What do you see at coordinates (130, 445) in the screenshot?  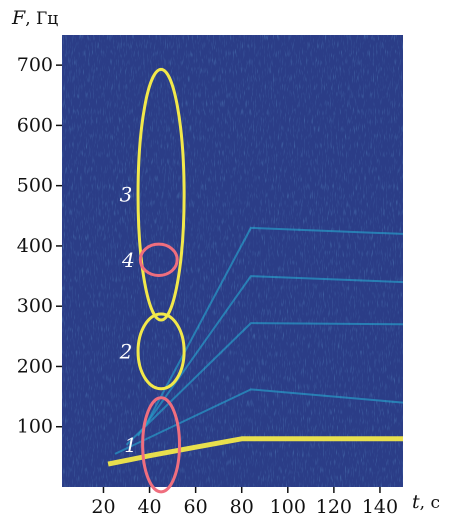 I see `region-1-label: 1` at bounding box center [130, 445].